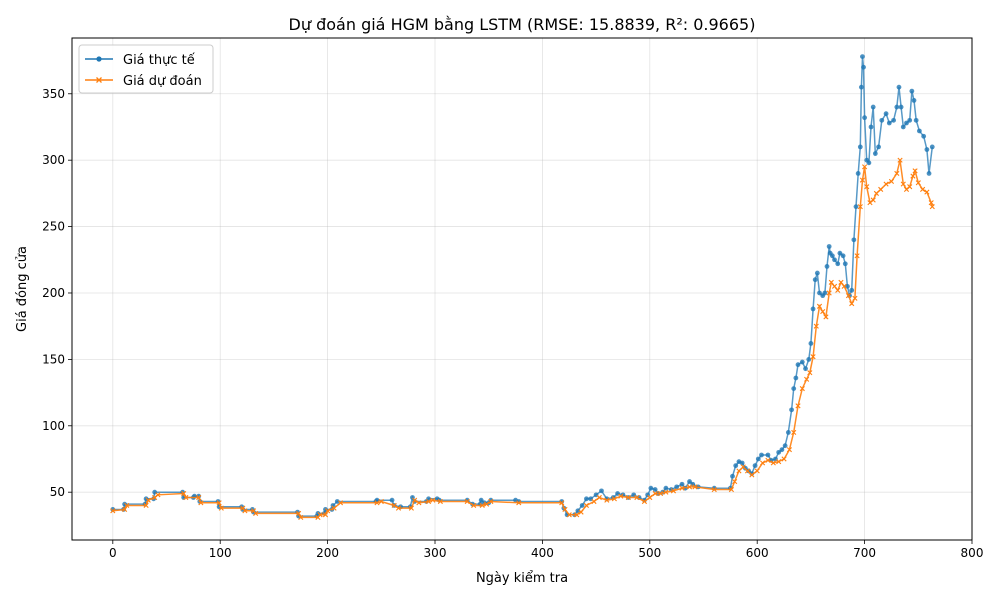  Describe the element at coordinates (972, 553) in the screenshot. I see `x-tick-label: 800` at that location.